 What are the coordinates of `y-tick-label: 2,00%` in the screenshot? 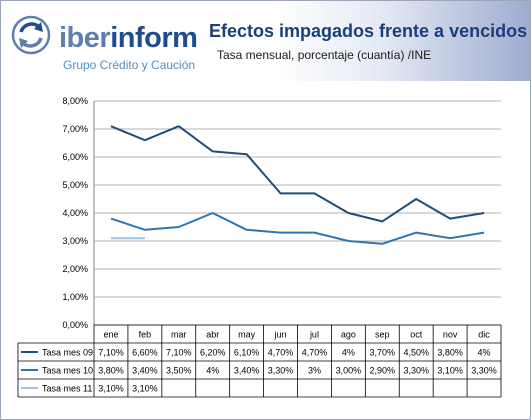 It's located at (75, 269).